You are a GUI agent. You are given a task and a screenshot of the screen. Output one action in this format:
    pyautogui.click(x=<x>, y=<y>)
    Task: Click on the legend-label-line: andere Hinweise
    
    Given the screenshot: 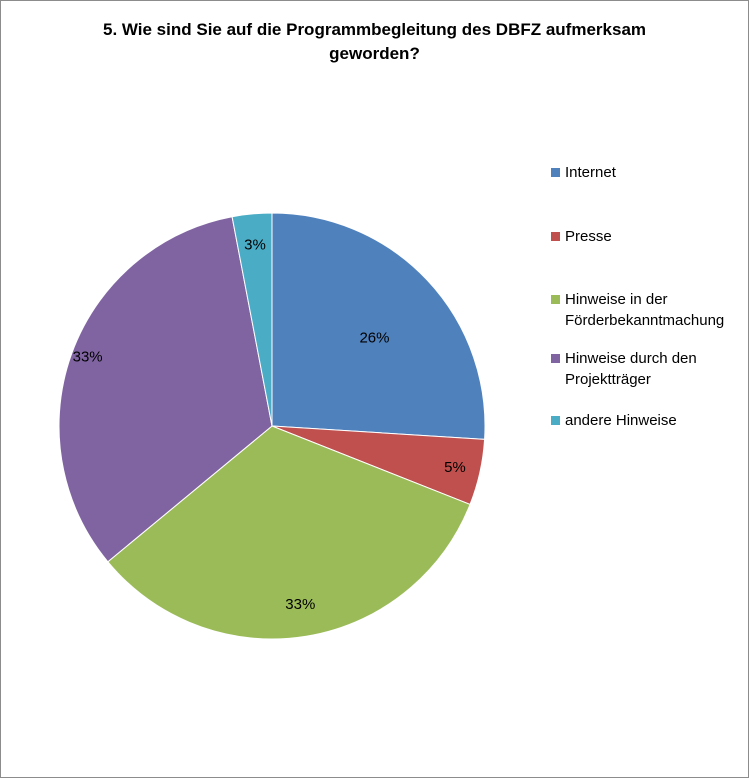 What is the action you would take?
    pyautogui.click(x=621, y=420)
    